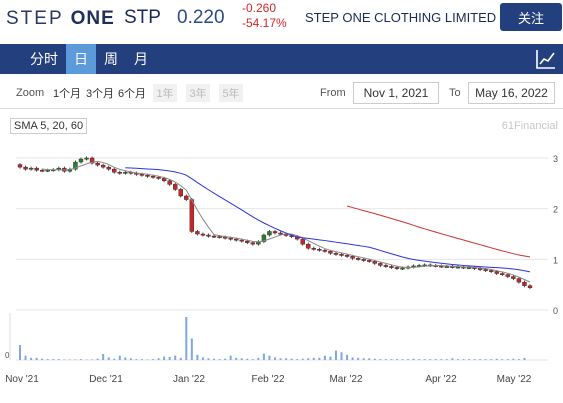 This screenshot has width=563, height=403. What do you see at coordinates (30, 93) in the screenshot?
I see `zoom-label: Zoom` at bounding box center [30, 93].